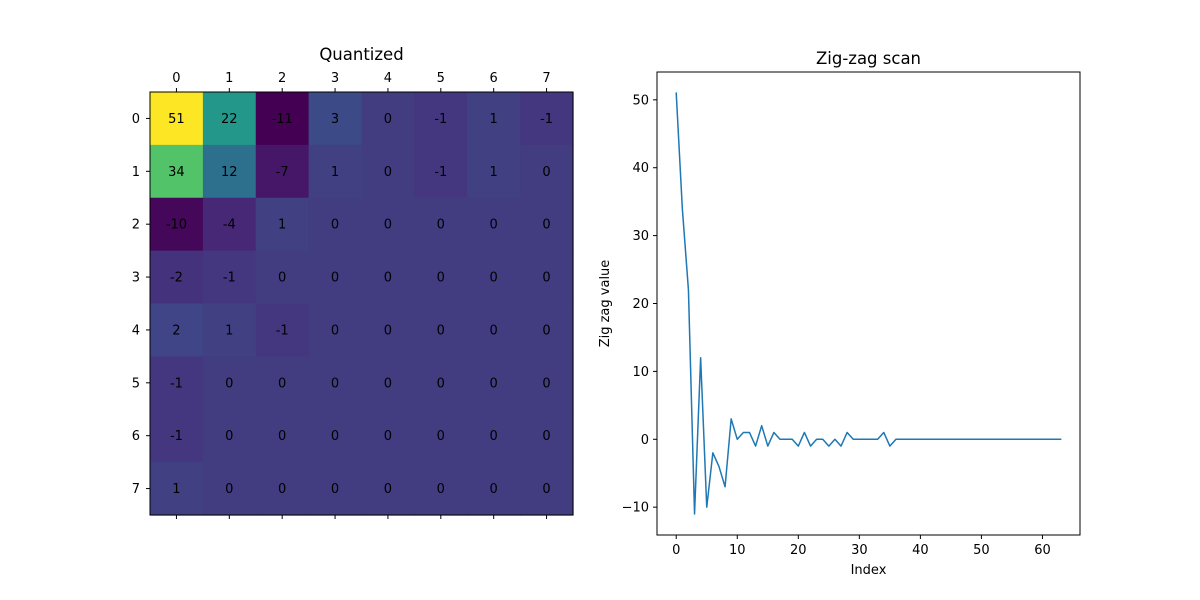  I want to click on line-x-tick-label: 30, so click(859, 550).